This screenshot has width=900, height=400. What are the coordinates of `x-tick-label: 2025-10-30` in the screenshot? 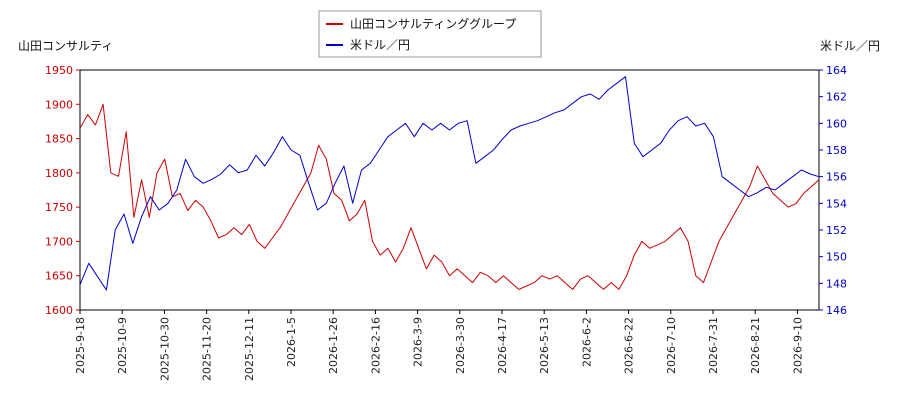 It's located at (164, 349).